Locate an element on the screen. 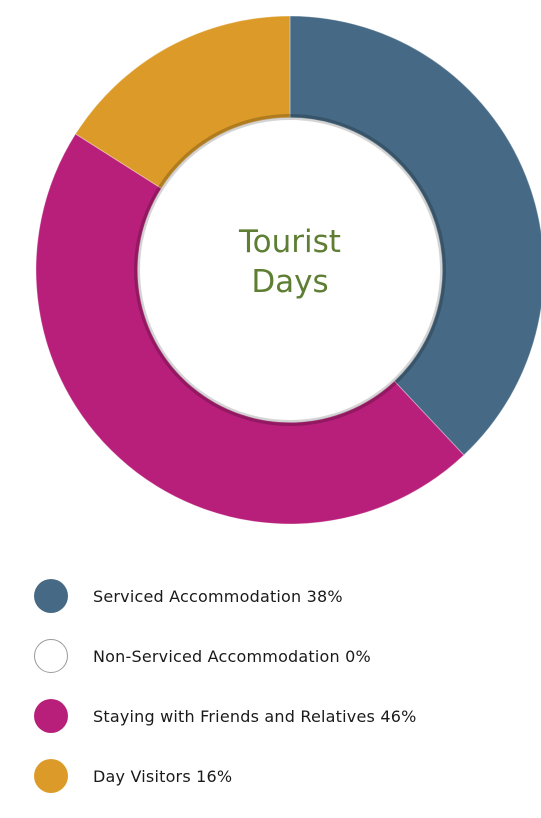 The width and height of the screenshot is (541, 818). legend-label-serviced-accommodation: Serviced Accommodation 38% is located at coordinates (218, 596).